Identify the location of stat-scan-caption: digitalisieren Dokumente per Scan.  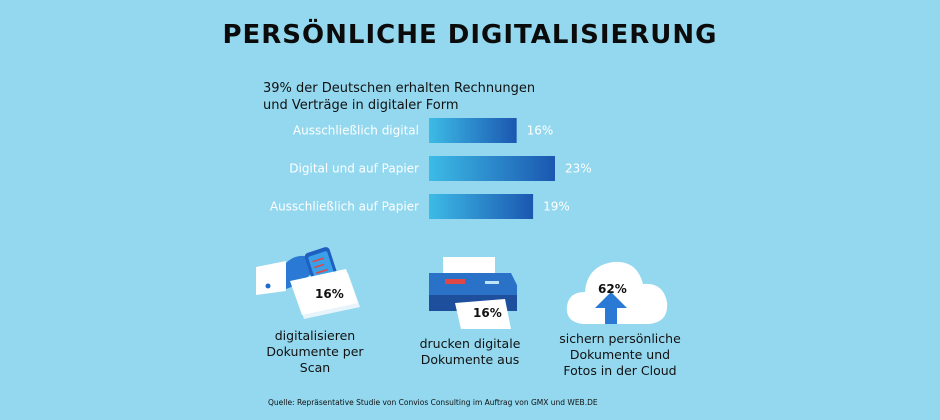
(315, 352).